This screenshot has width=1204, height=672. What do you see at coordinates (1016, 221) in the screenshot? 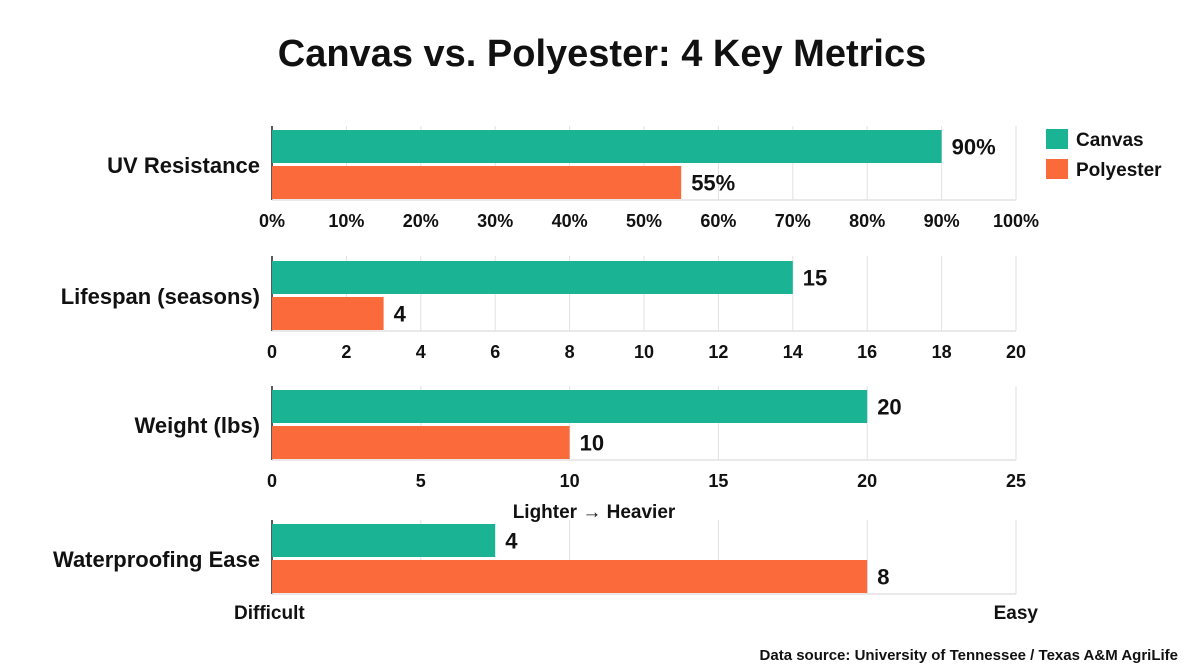
I see `tick-label: 100%` at bounding box center [1016, 221].